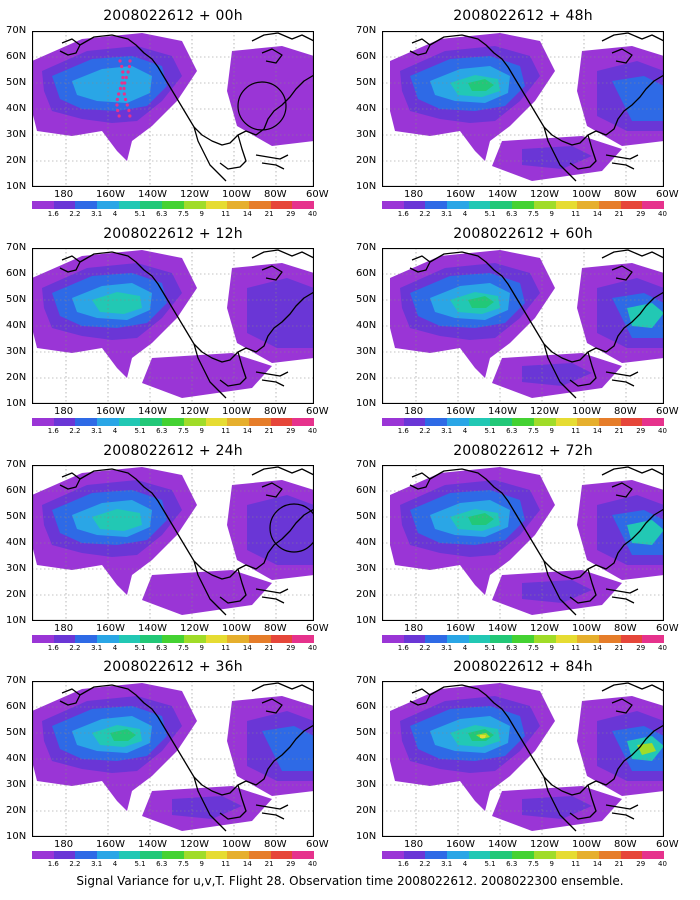 This screenshot has height=900, width=700. What do you see at coordinates (523, 451) in the screenshot?
I see `panel-title-72h: 2008022612 + 72h` at bounding box center [523, 451].